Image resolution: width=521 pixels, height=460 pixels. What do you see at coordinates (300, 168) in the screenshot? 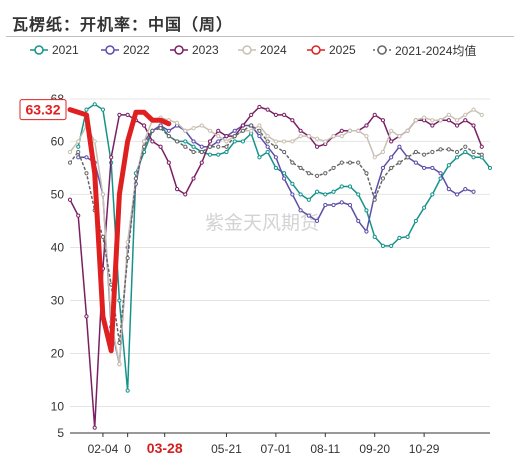
I see `data-point-2021-2024--28` at bounding box center [300, 168].